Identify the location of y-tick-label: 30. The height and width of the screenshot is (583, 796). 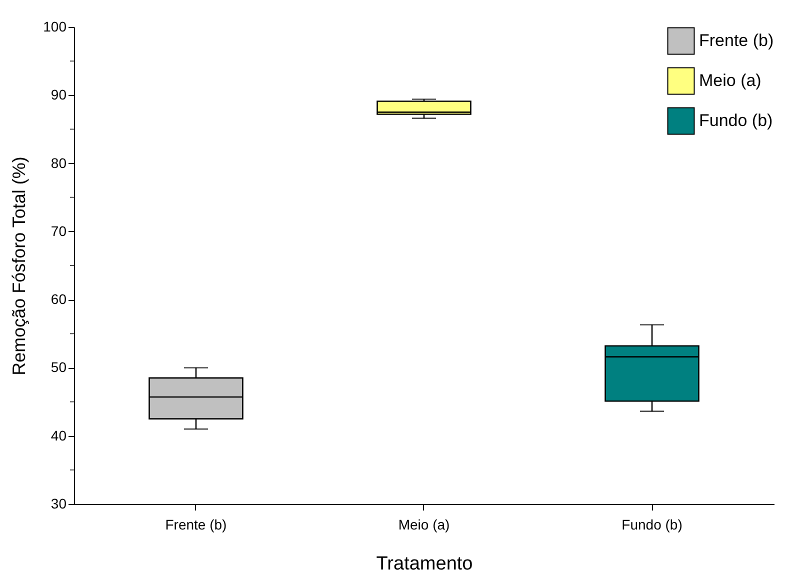
(58, 504).